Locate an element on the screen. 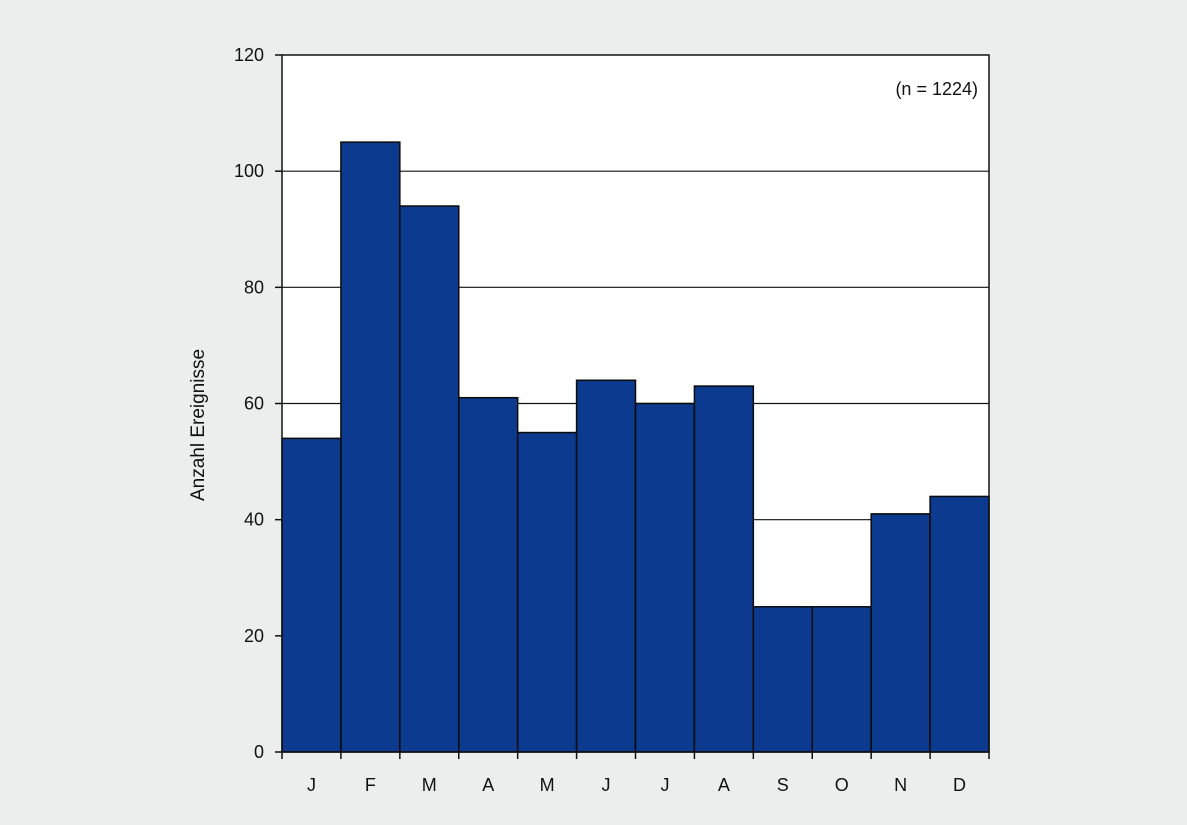  x-tick-label: S is located at coordinates (783, 785).